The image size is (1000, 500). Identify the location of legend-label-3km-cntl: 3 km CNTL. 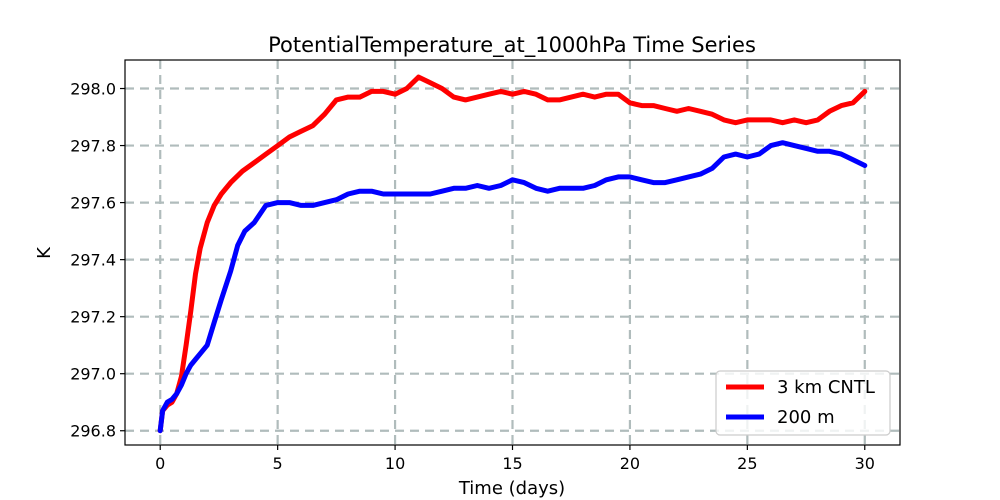
(826, 387).